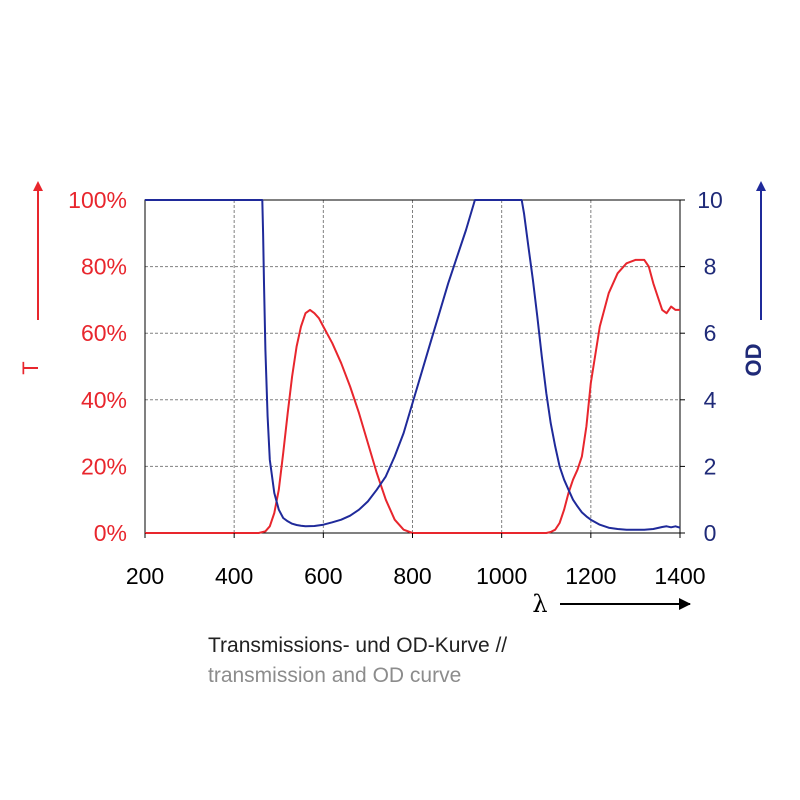 This screenshot has width=800, height=800. What do you see at coordinates (539, 604) in the screenshot?
I see `x-axis-title: λ` at bounding box center [539, 604].